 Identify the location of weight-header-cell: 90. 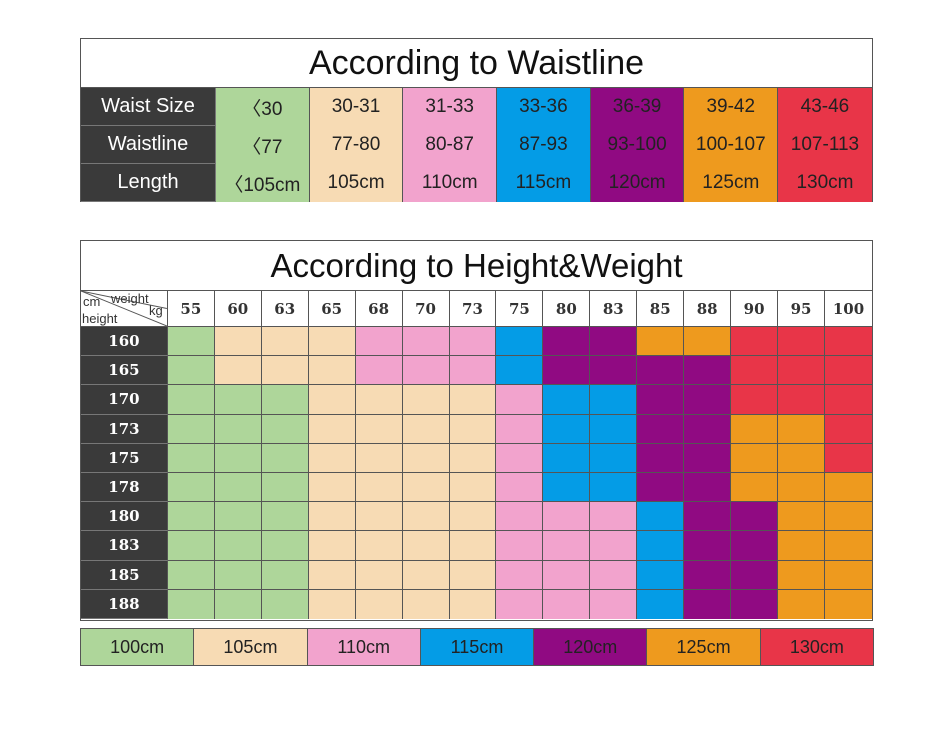
(755, 308).